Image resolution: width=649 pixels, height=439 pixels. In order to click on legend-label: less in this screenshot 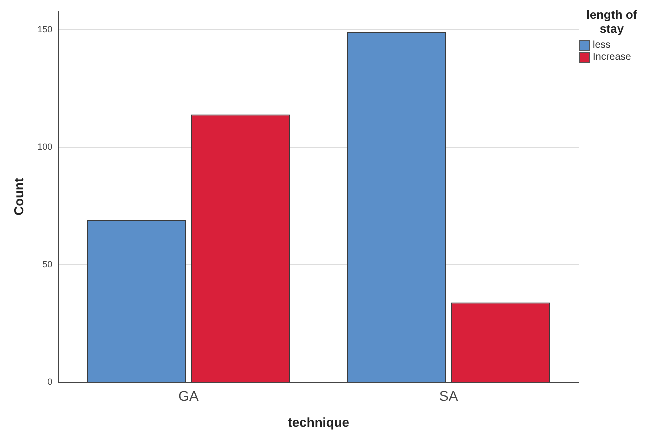, I will do `click(602, 45)`.